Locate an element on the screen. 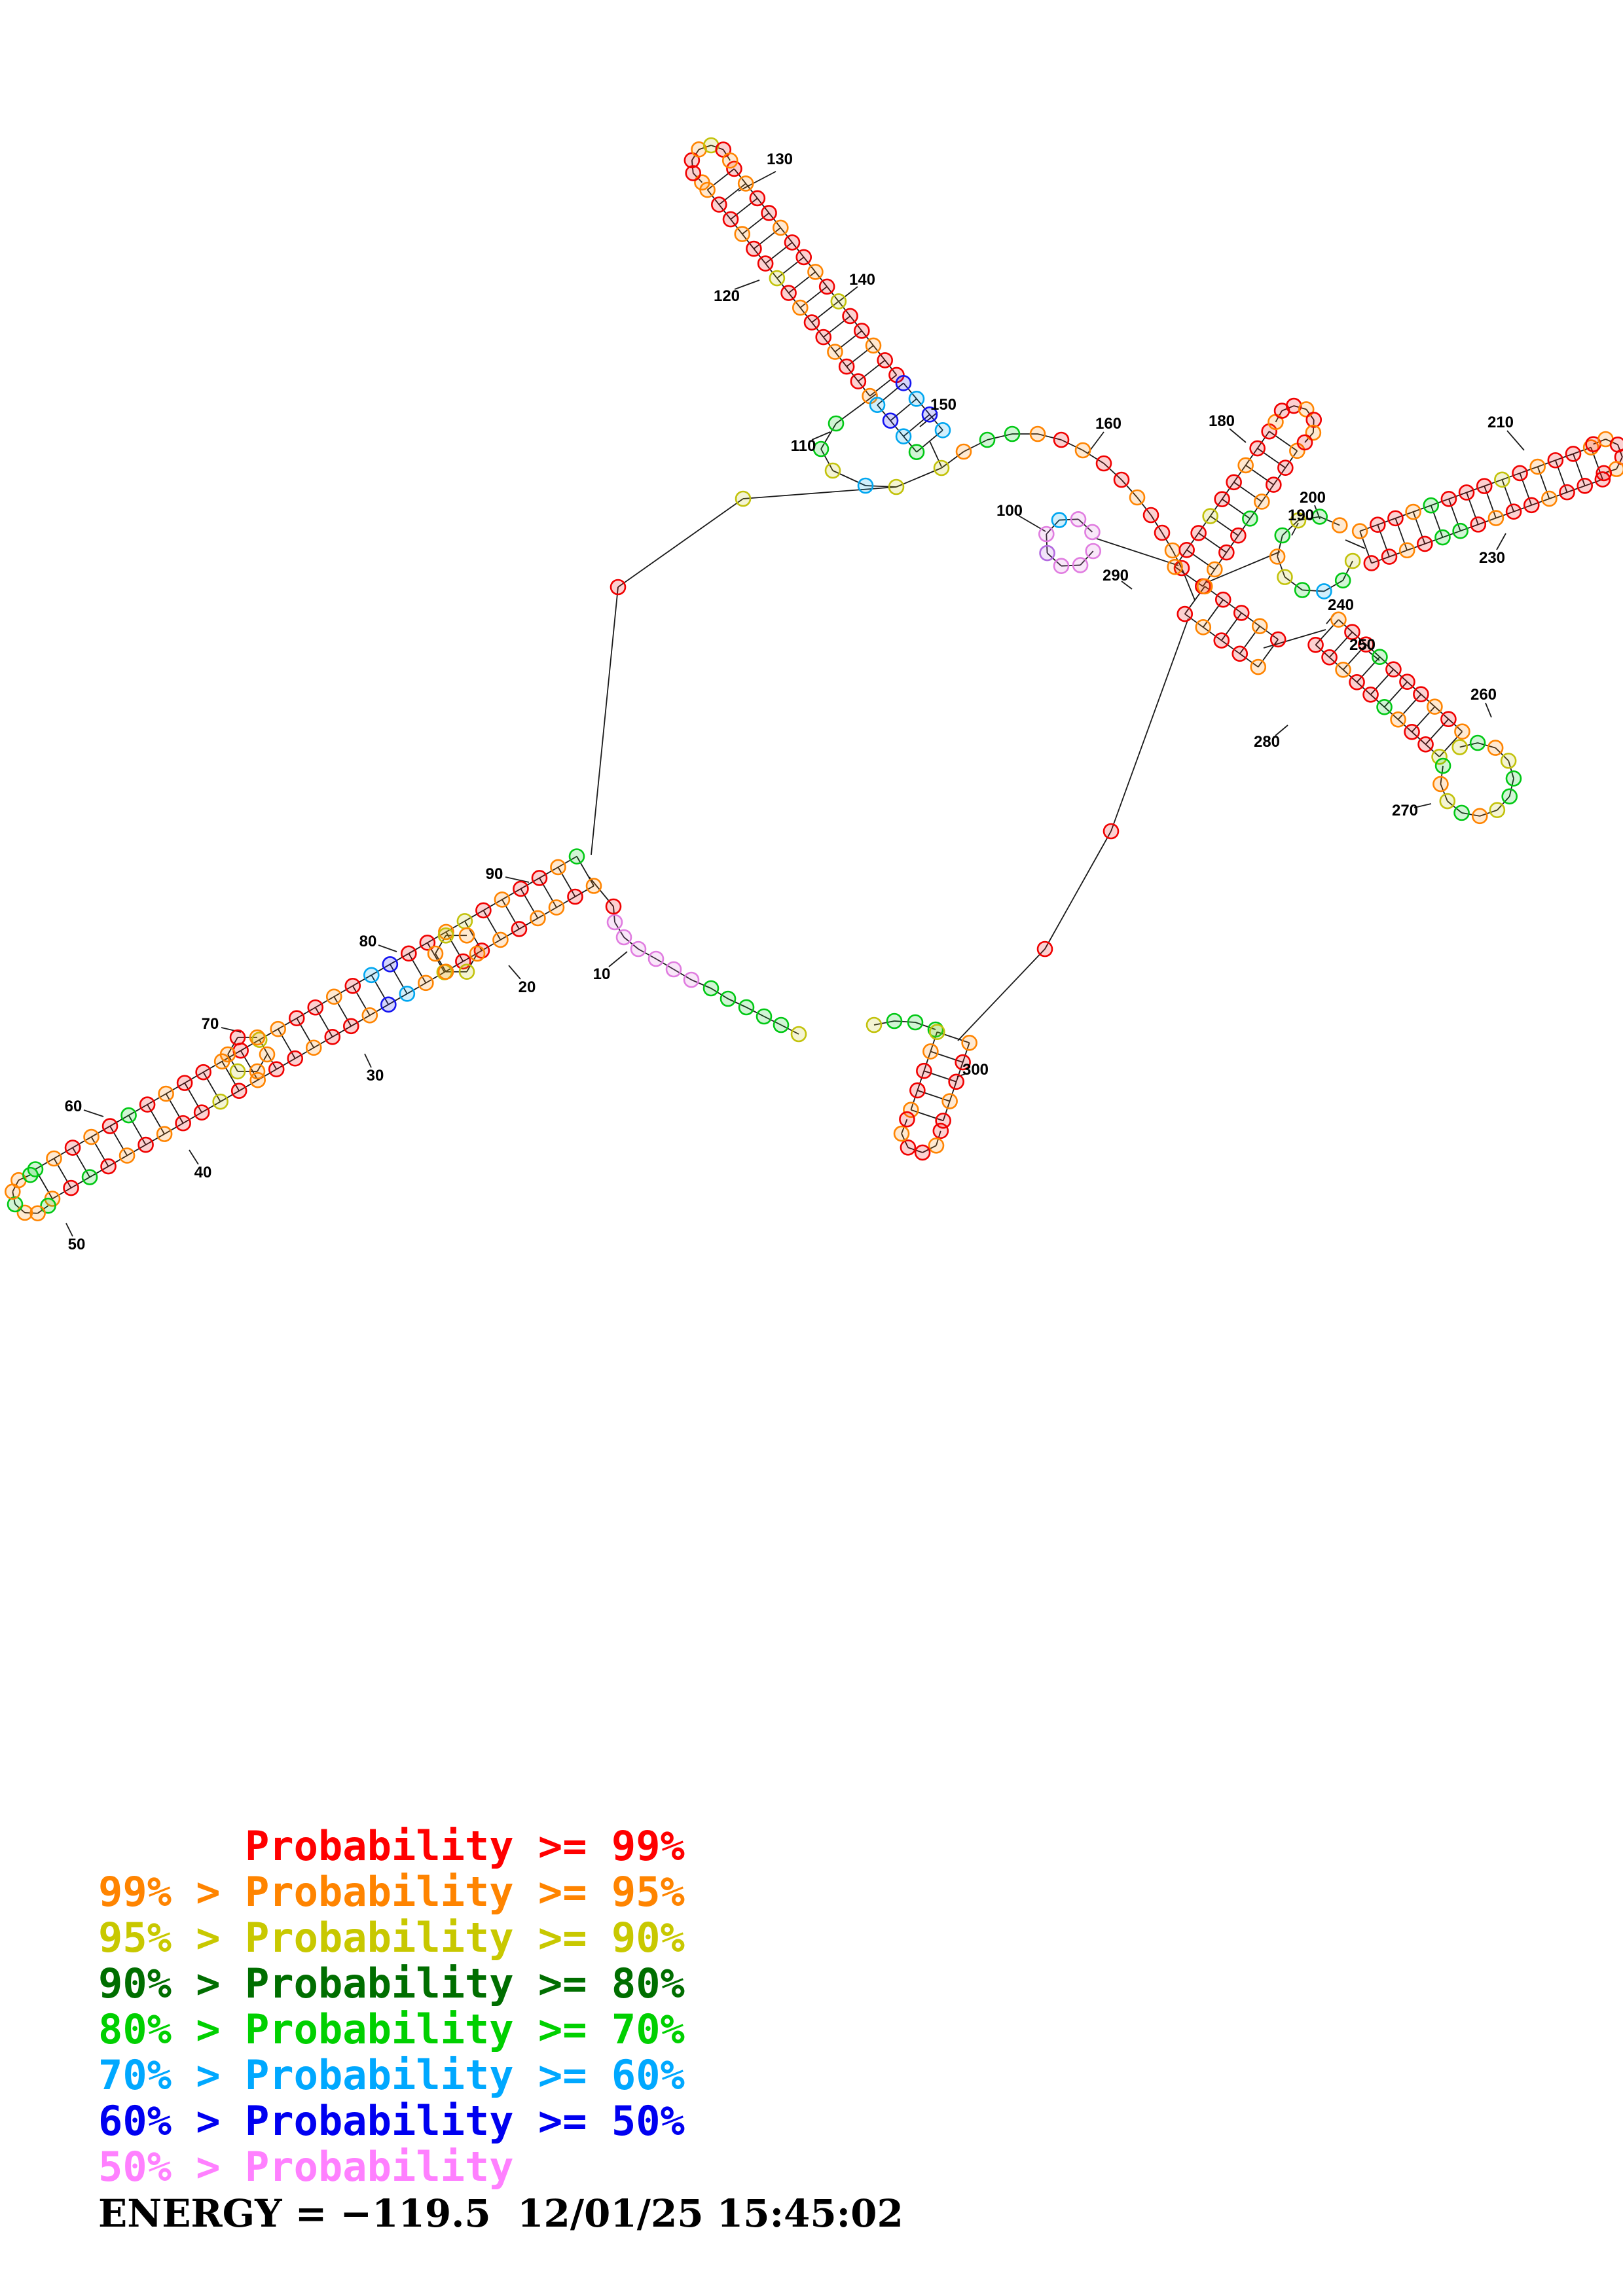  position-label: 260 is located at coordinates (1483, 695).